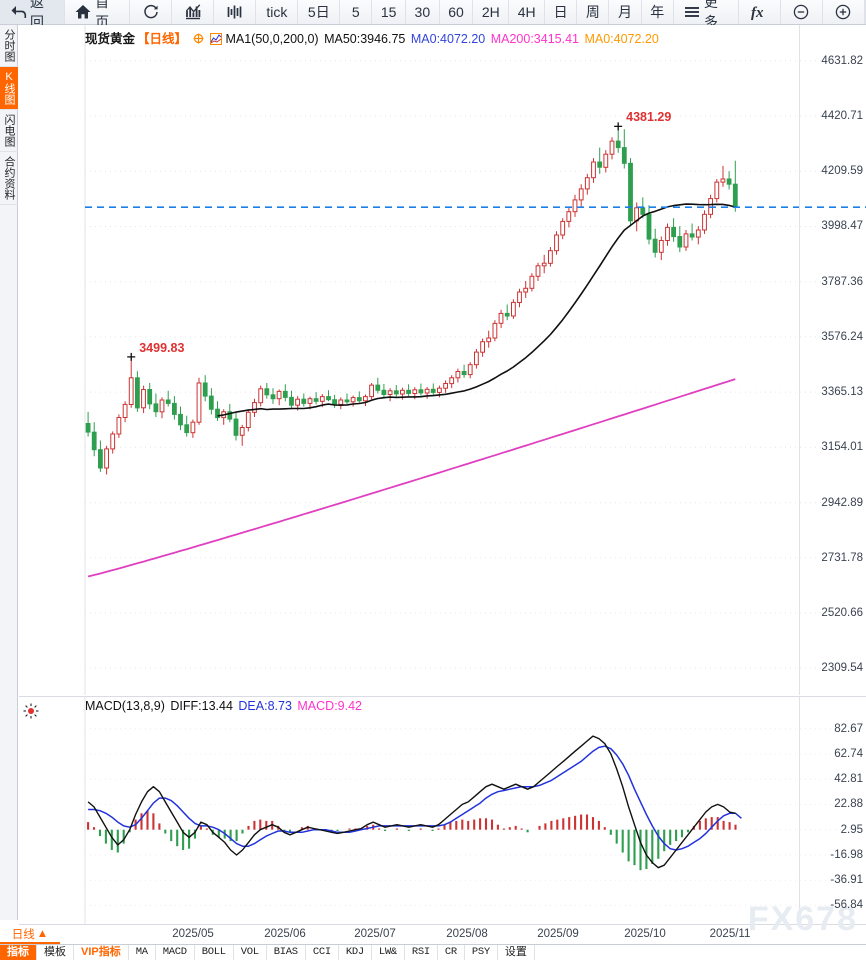 This screenshot has height=960, width=866. What do you see at coordinates (250, 952) in the screenshot?
I see `tab-vol: VOL` at bounding box center [250, 952].